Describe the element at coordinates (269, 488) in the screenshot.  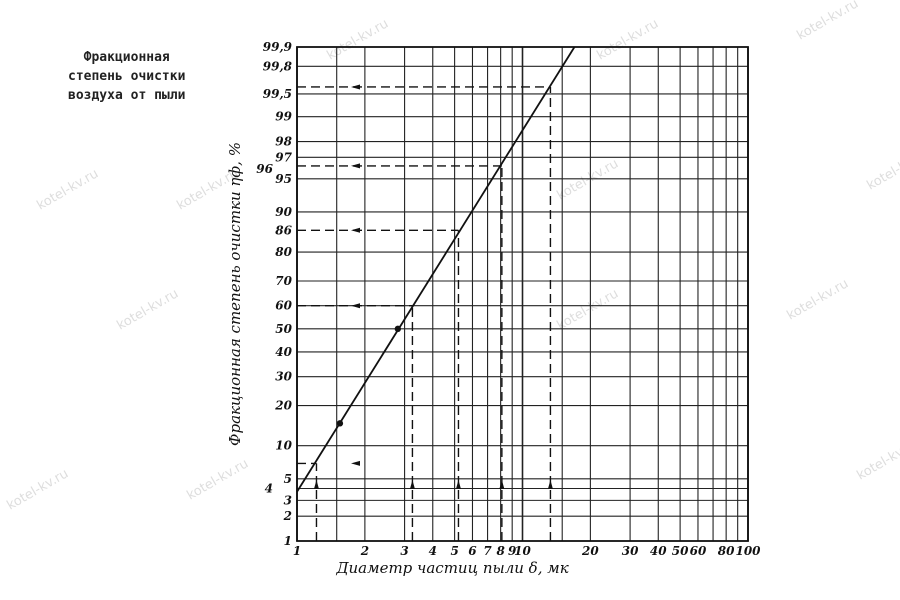
I see `y-tick-label: 4` at that location.